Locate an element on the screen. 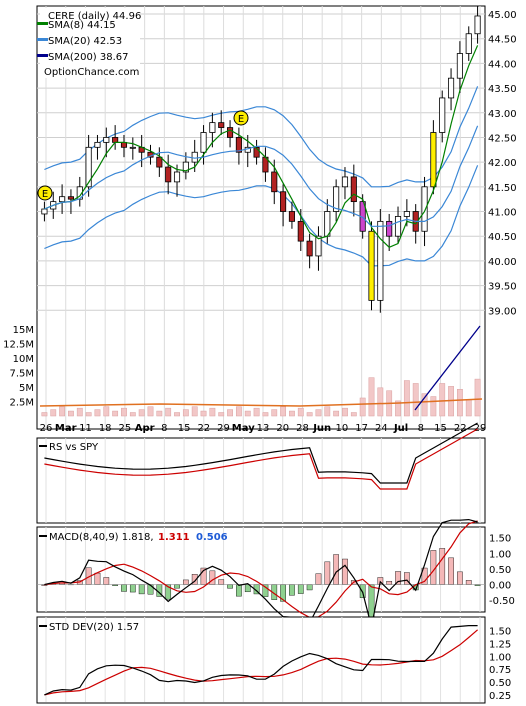 The height and width of the screenshot is (706, 526). legend-sma20: SMA(20) 42.53 is located at coordinates (85, 41).